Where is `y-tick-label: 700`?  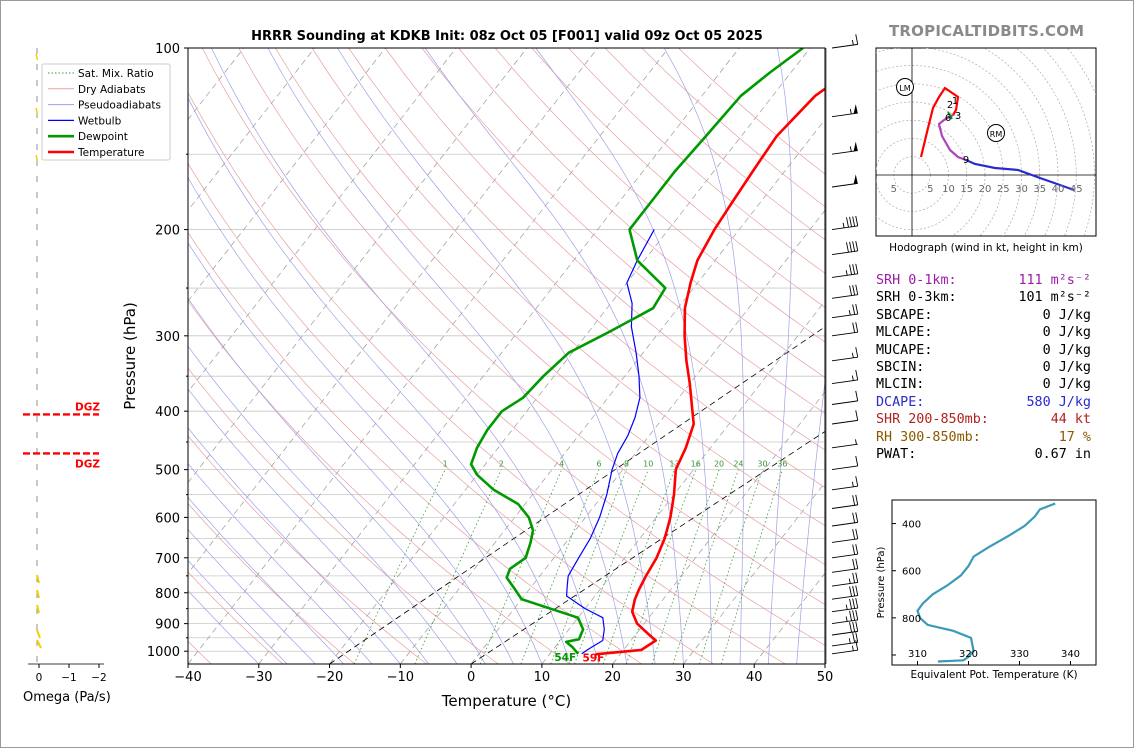 y-tick-label: 700 is located at coordinates (167, 559).